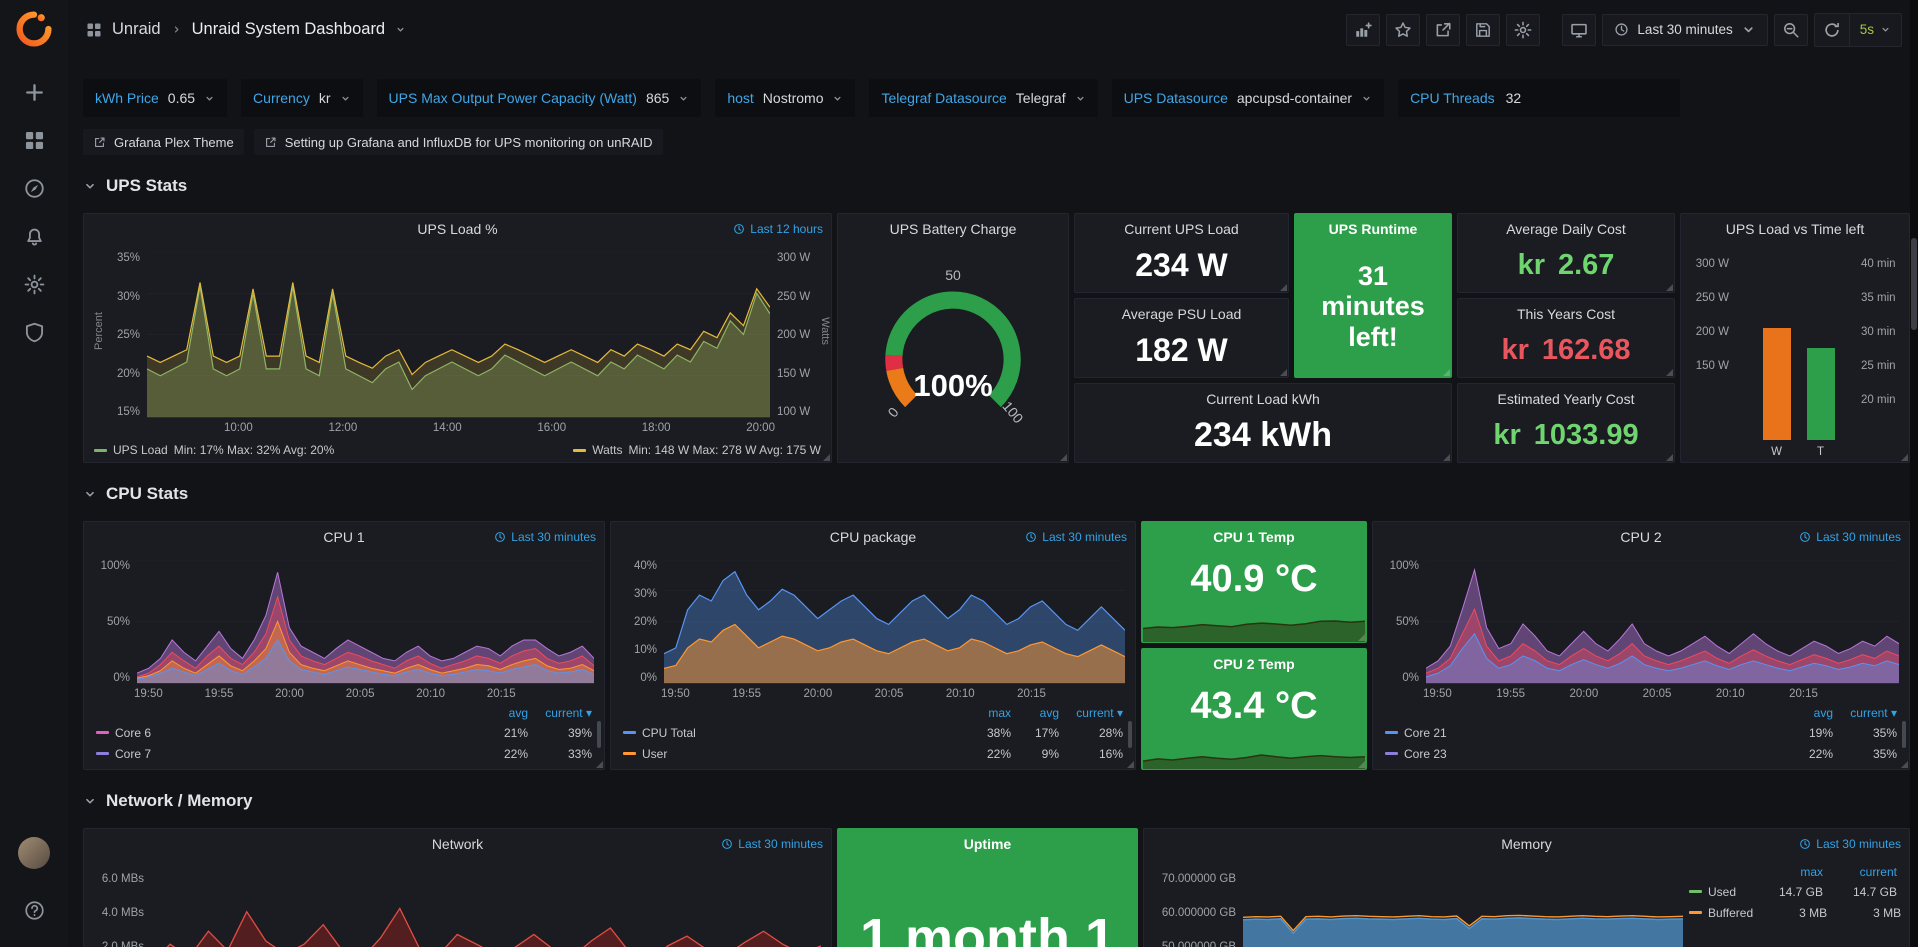 Image resolution: width=1918 pixels, height=947 pixels. Describe the element at coordinates (1795, 229) in the screenshot. I see `panel-title: UPS Load vs Time left` at that location.